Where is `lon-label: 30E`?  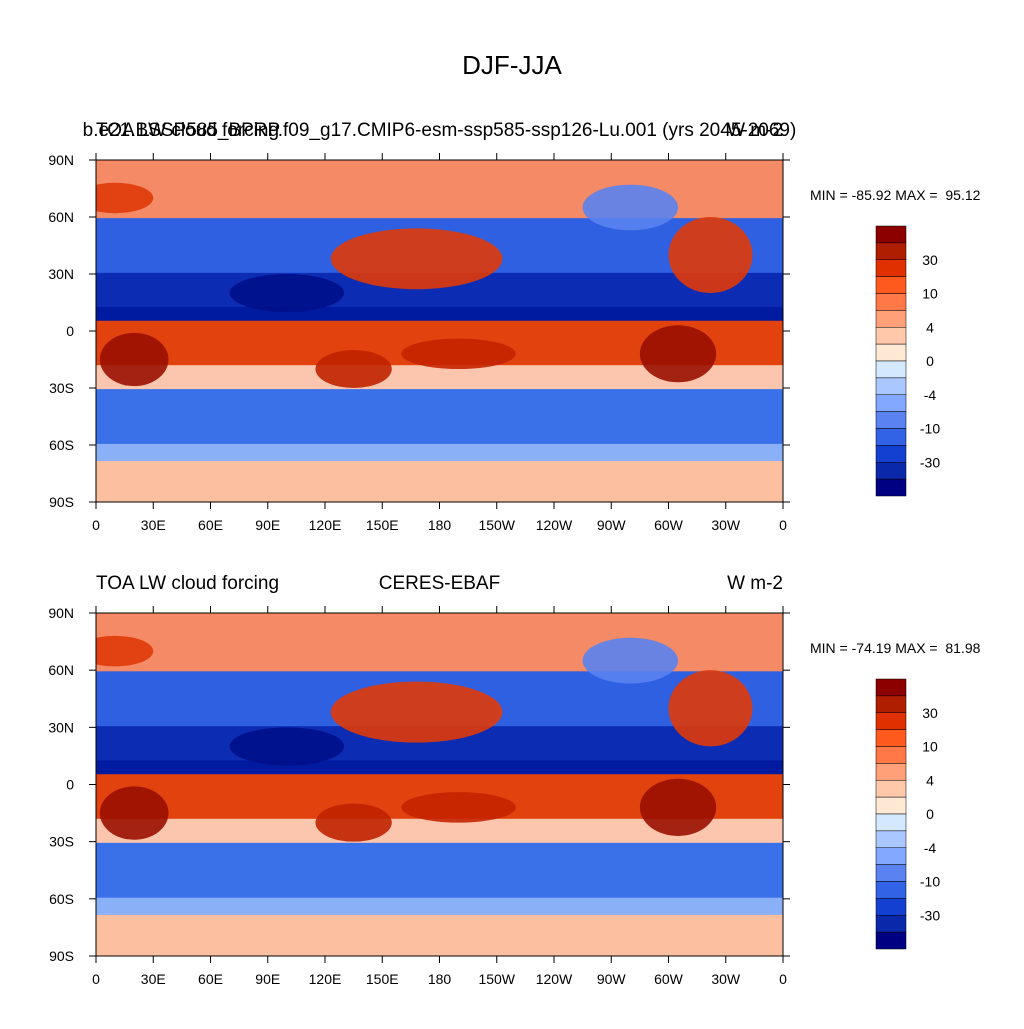 lon-label: 30E is located at coordinates (153, 525).